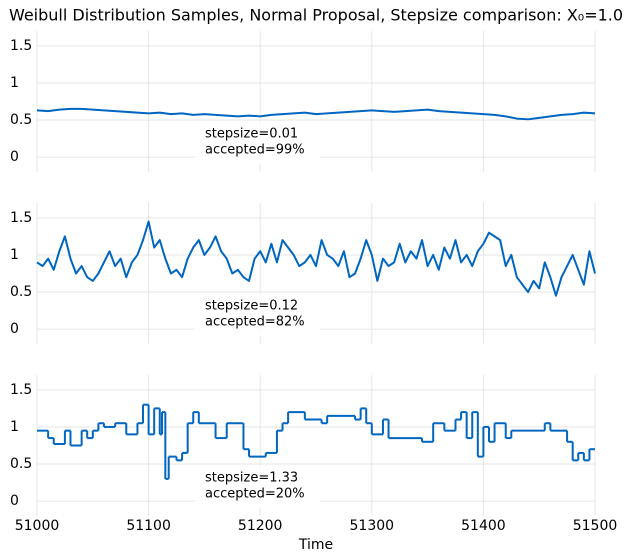 The width and height of the screenshot is (632, 559). What do you see at coordinates (255, 150) in the screenshot?
I see `annotation-text: accepted=99%` at bounding box center [255, 150].